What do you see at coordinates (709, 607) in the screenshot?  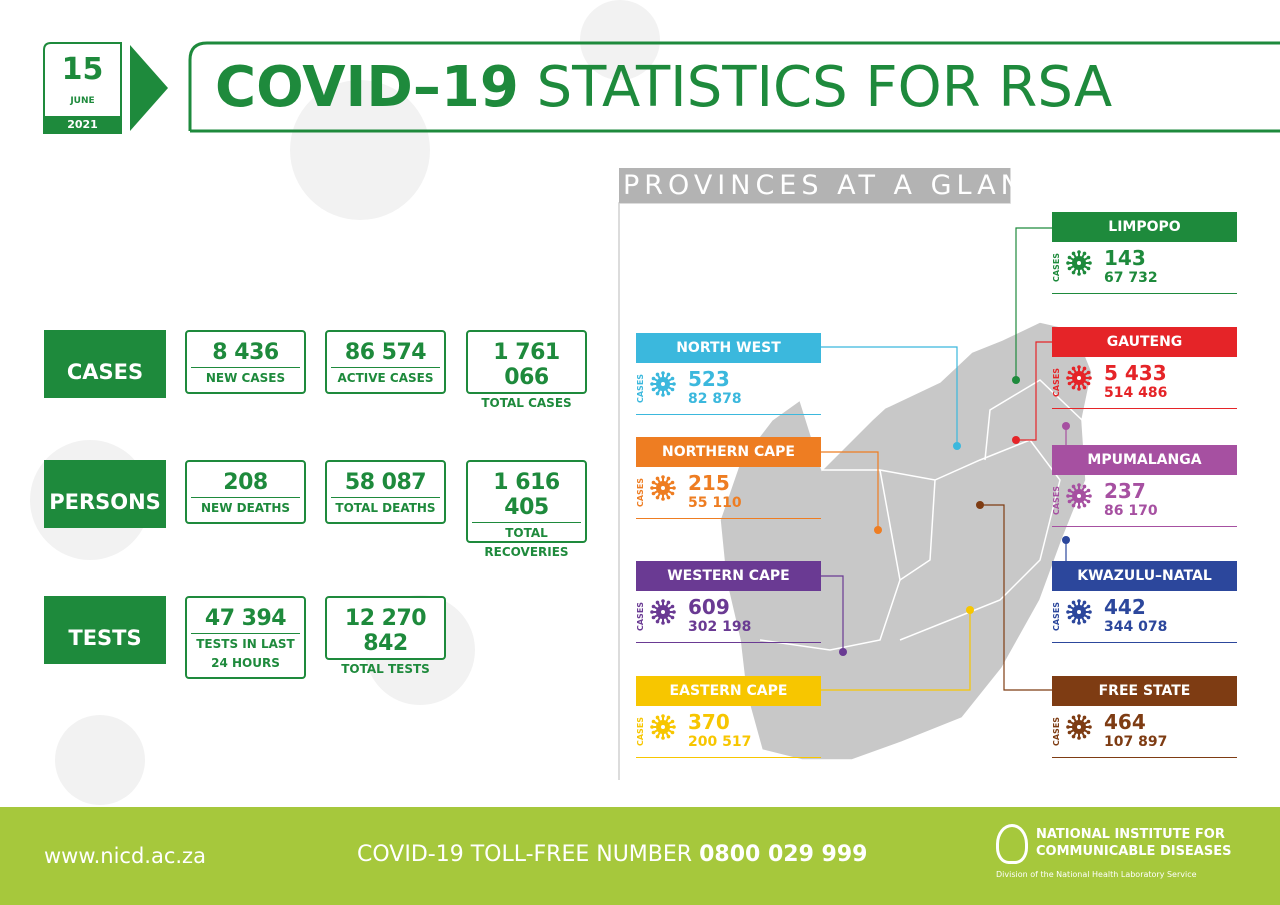 I see `new-cases: 609` at bounding box center [709, 607].